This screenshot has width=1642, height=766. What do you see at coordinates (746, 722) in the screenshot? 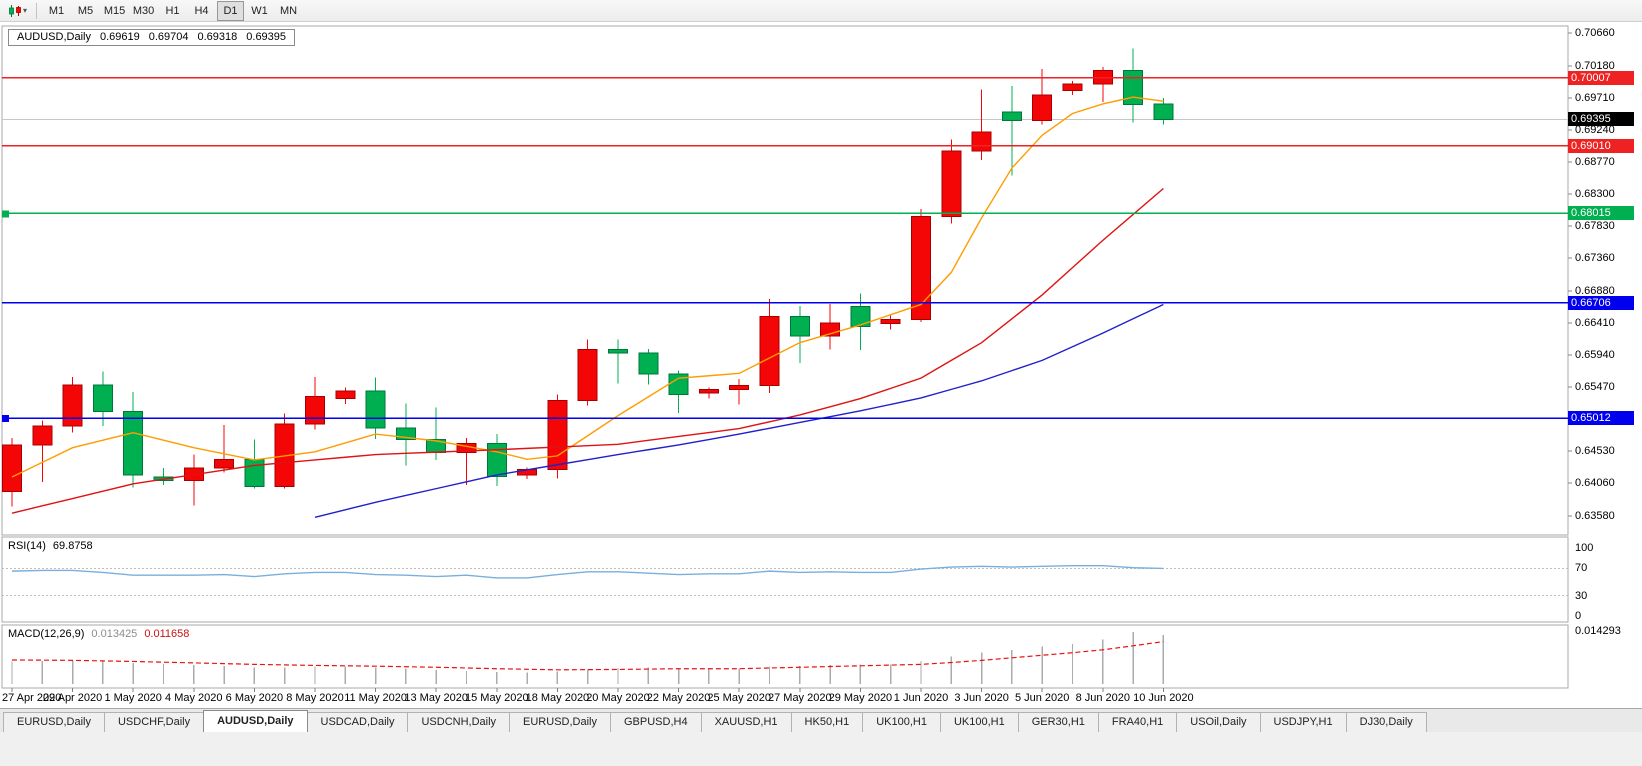
I see `chart-tab-xauusd-h1: XAUUSD,H1` at bounding box center [746, 722].